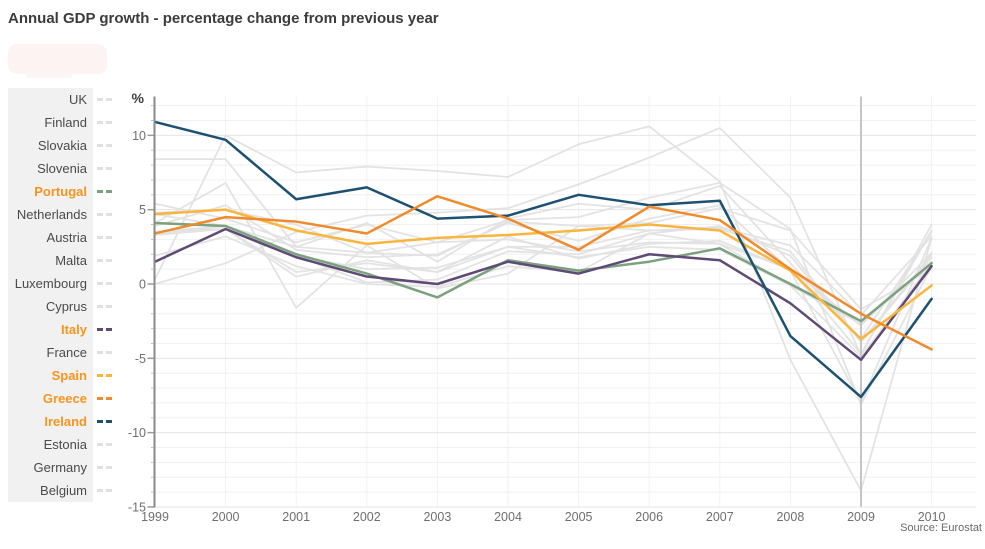 The height and width of the screenshot is (549, 985). What do you see at coordinates (861, 517) in the screenshot?
I see `x-tick-label: 2009` at bounding box center [861, 517].